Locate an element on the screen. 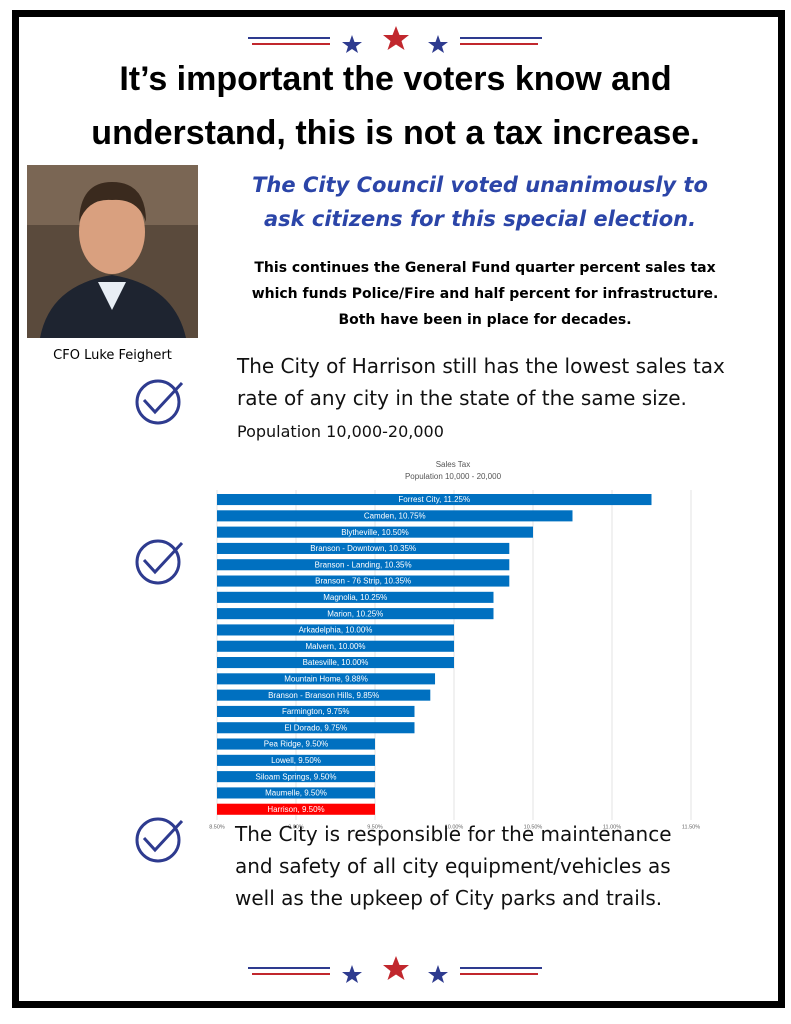 This screenshot has width=791, height=1024. data-label: Pea Ridge, 9.50% is located at coordinates (296, 744).